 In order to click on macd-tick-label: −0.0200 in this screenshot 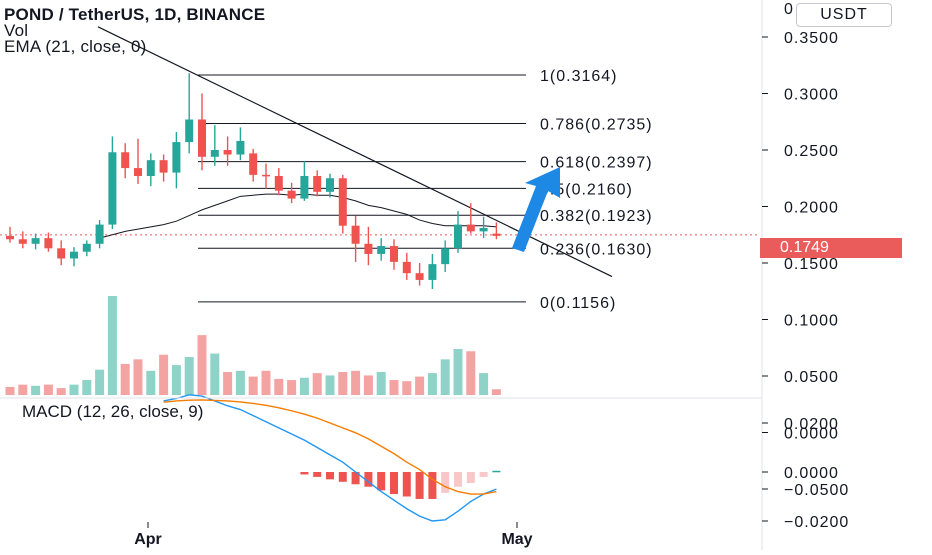, I will do `click(816, 522)`.